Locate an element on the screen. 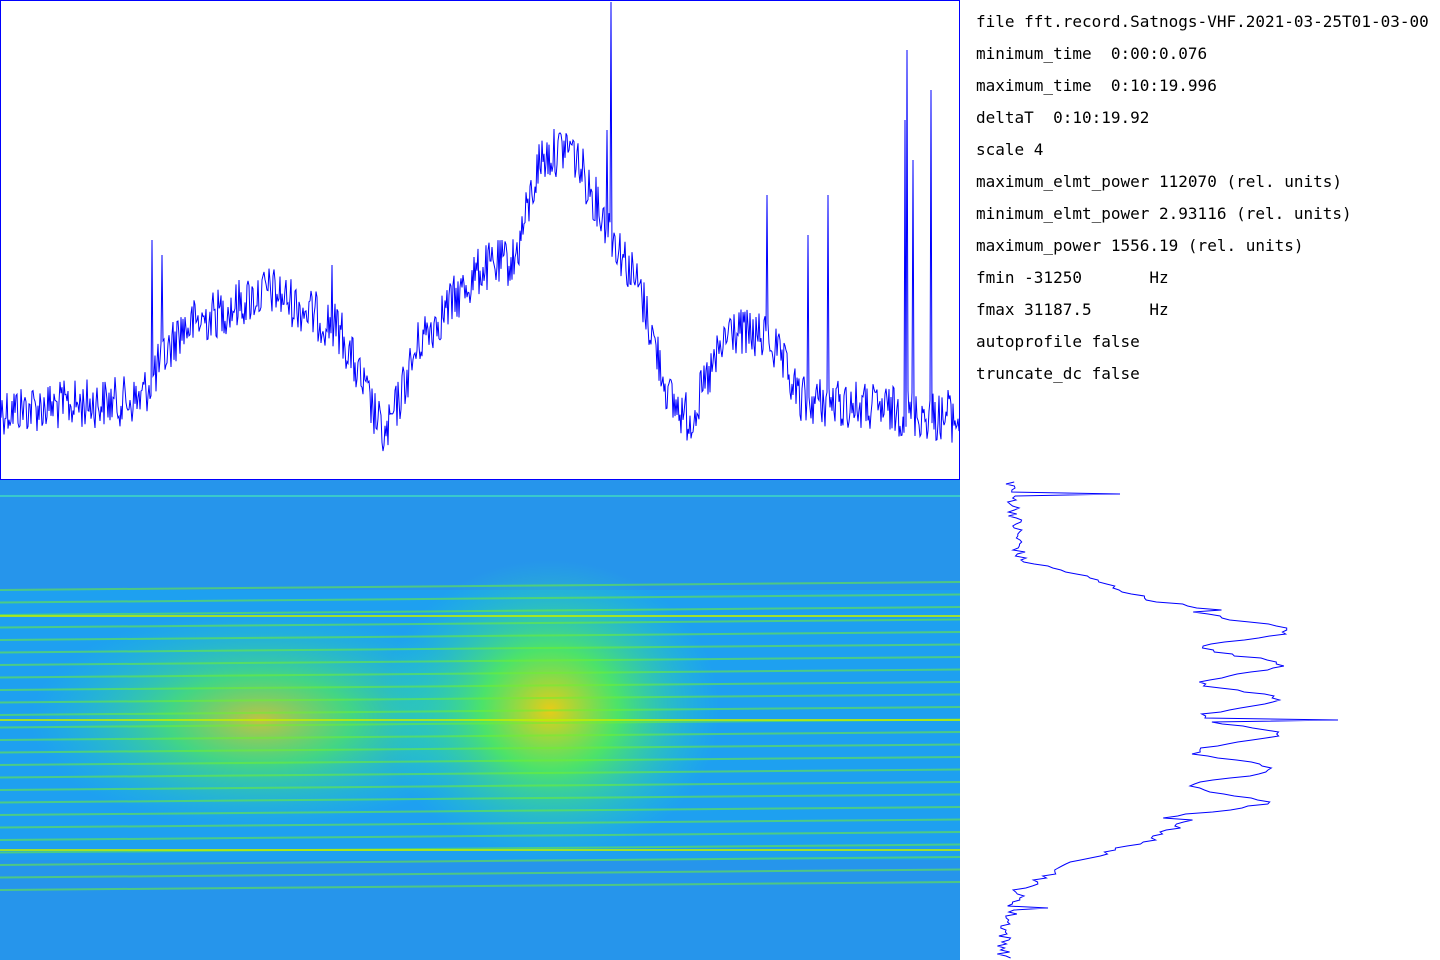 This screenshot has width=1440, height=960. info-line: truncate_dc false is located at coordinates (1058, 373).